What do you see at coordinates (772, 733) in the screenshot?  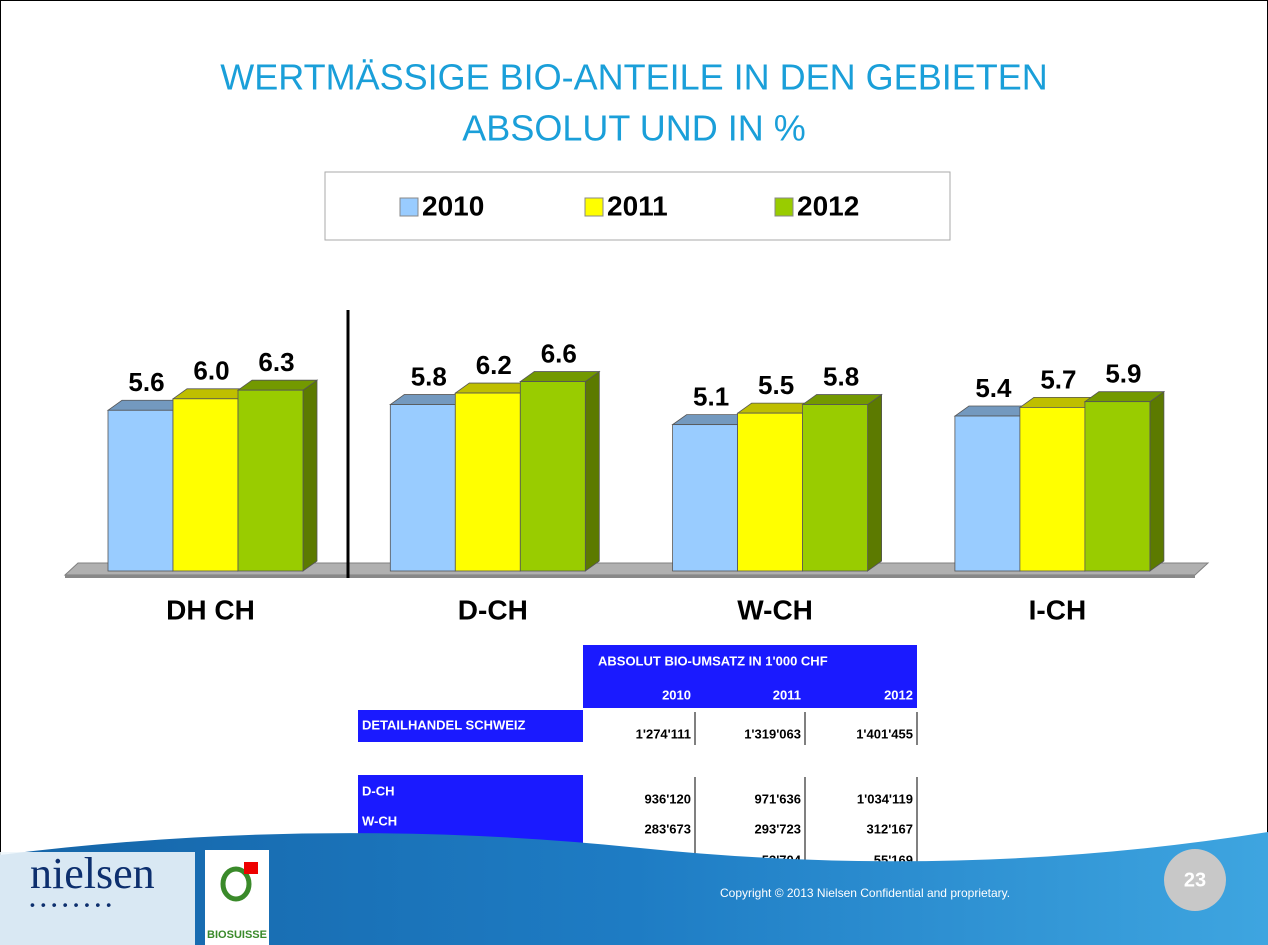 I see `cell: 1'319'063` at bounding box center [772, 733].